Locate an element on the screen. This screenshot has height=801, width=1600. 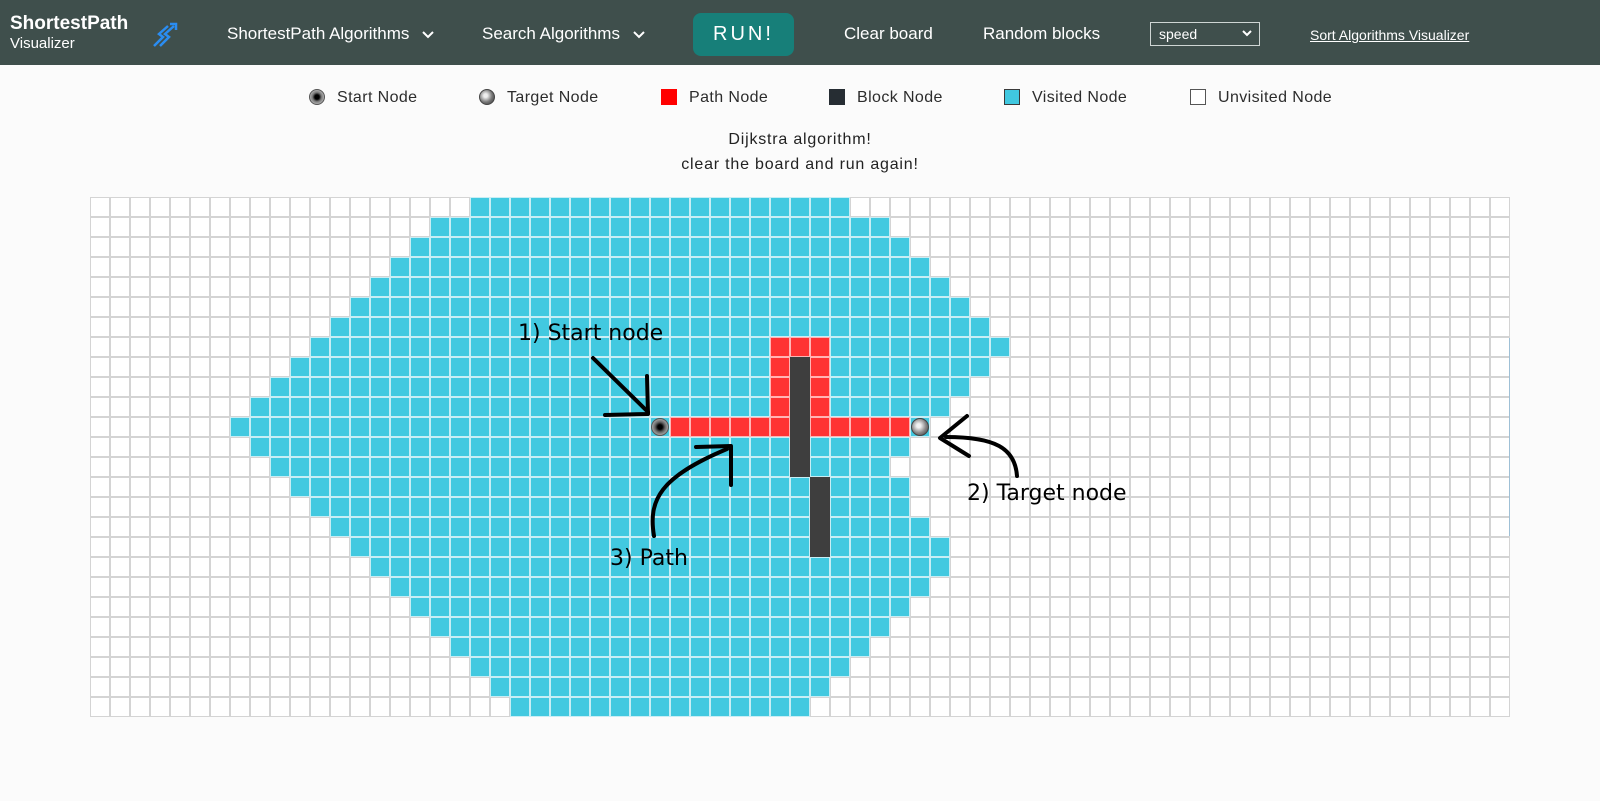
block-node is located at coordinates (800, 467).